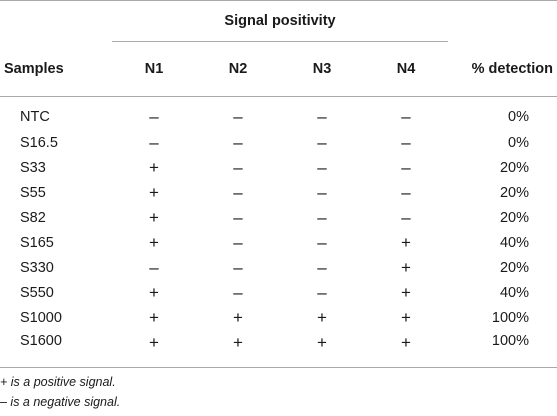 The height and width of the screenshot is (416, 557). I want to click on footnote-negative: – is a negative signal., so click(60, 402).